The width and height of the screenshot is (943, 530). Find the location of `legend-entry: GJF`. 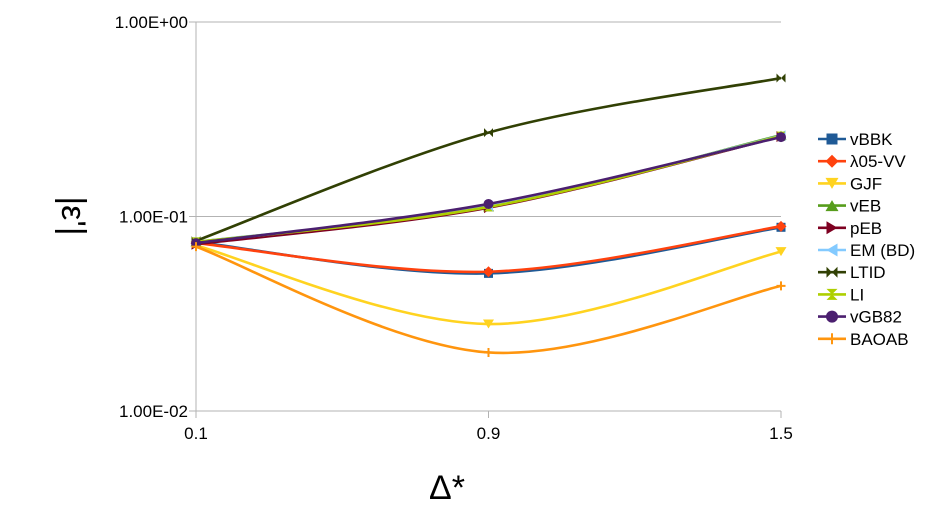

legend-entry: GJF is located at coordinates (850, 183).